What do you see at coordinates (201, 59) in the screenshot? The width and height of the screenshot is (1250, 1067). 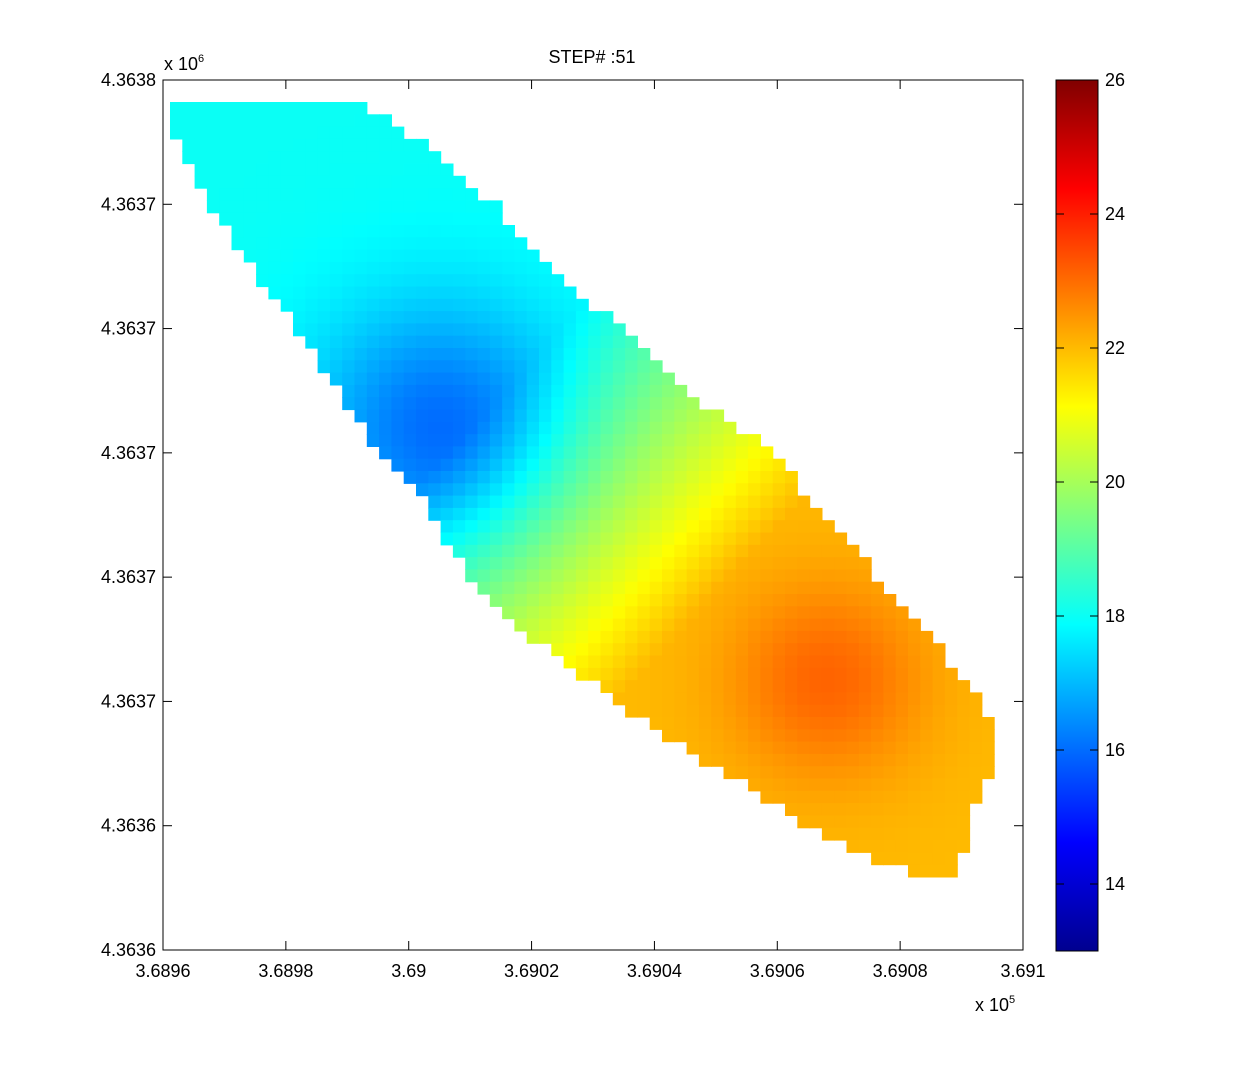 I see `y-exponent-power: 6` at bounding box center [201, 59].